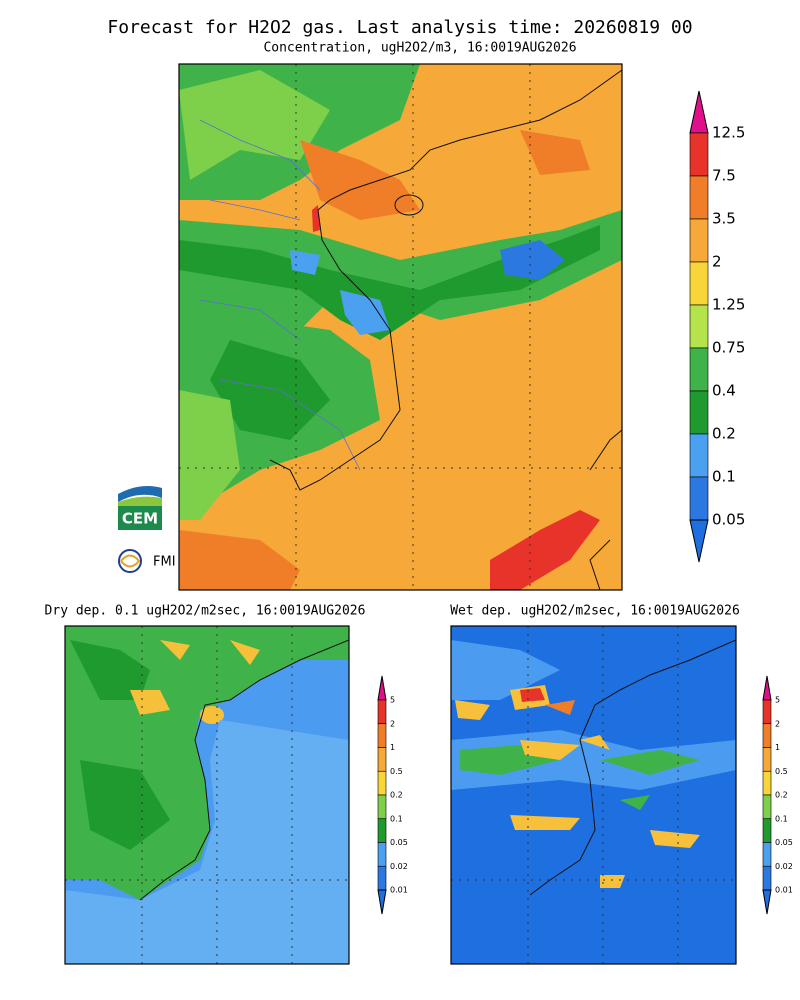  Describe the element at coordinates (728, 133) in the screenshot. I see `colorbar-label: 12.5` at that location.